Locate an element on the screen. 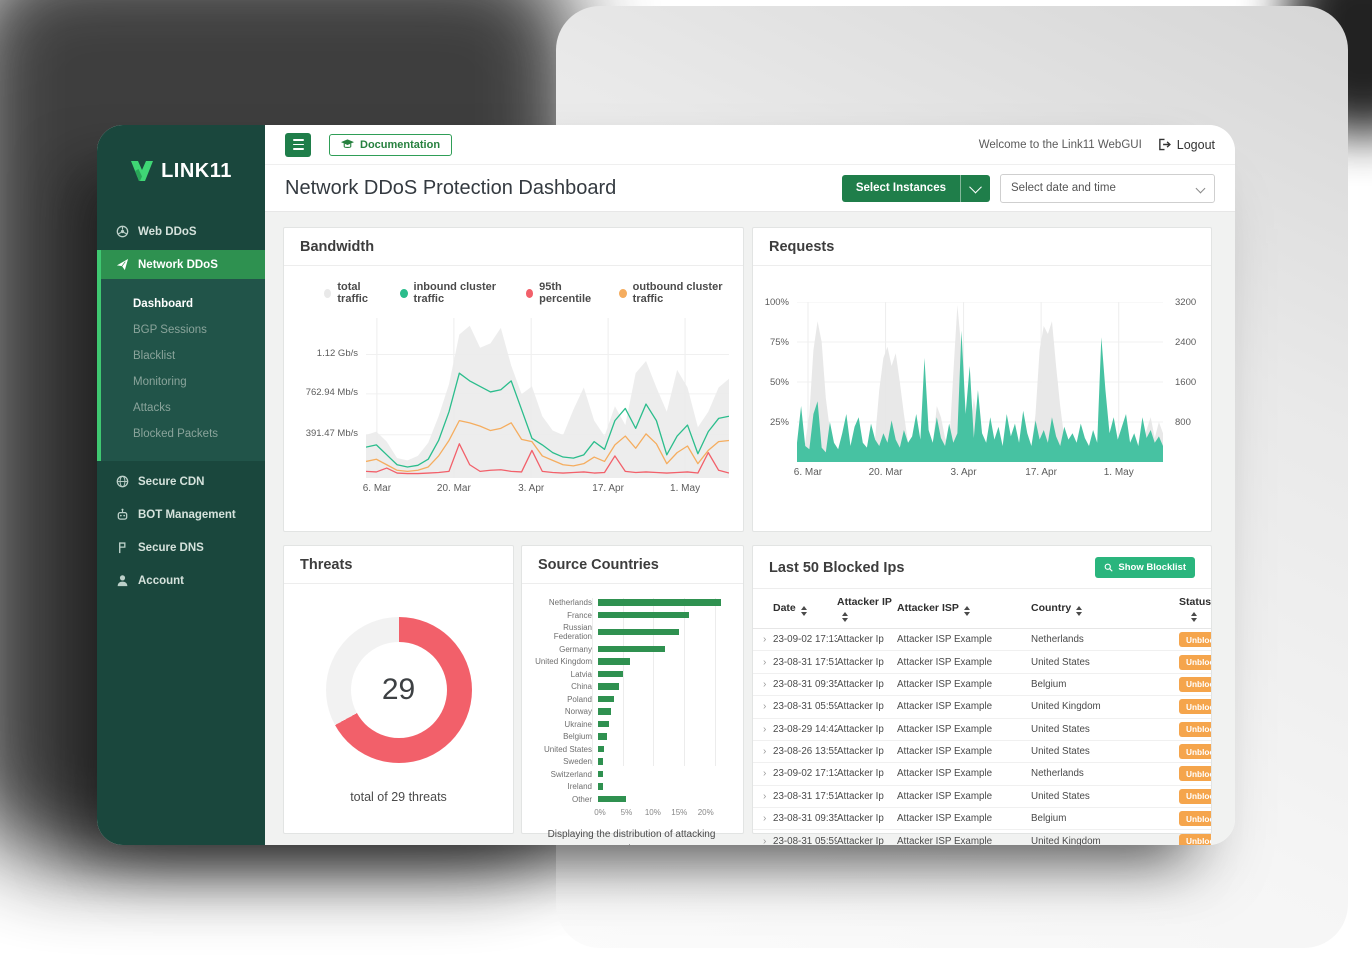 The width and height of the screenshot is (1372, 972). country-bar-row: Poland is located at coordinates (631, 699).